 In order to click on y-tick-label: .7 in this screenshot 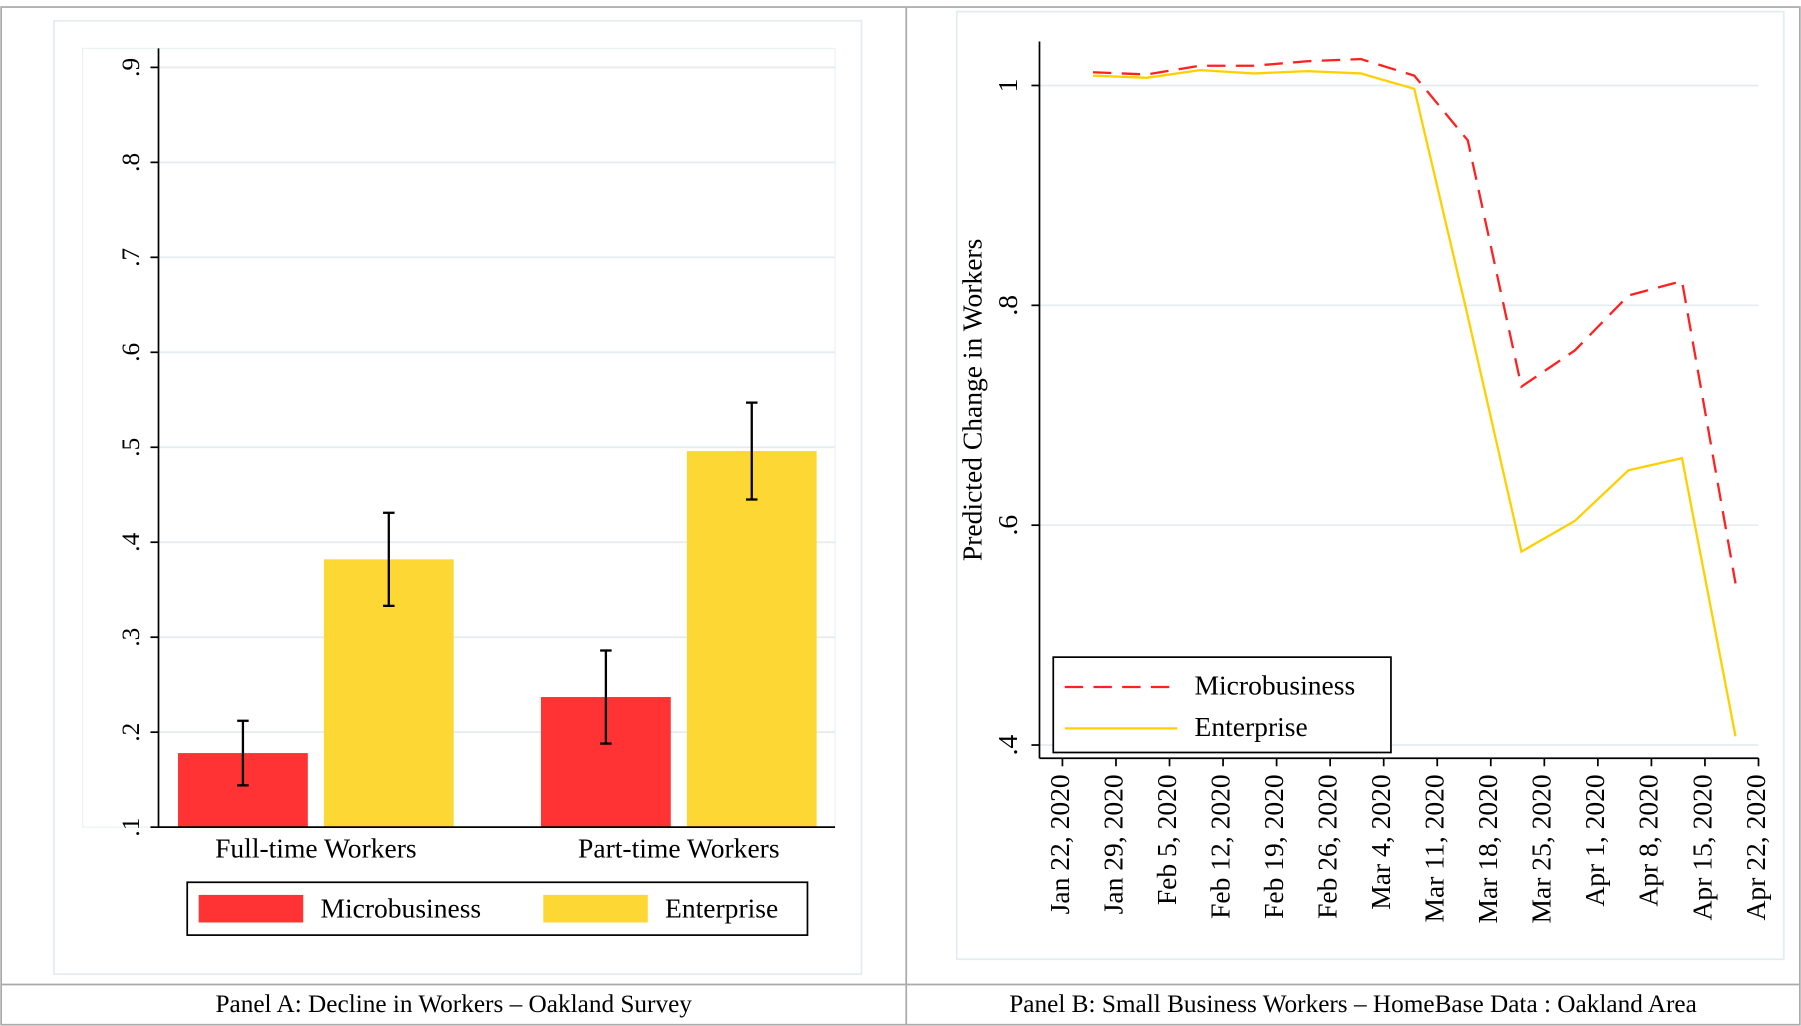, I will do `click(131, 257)`.